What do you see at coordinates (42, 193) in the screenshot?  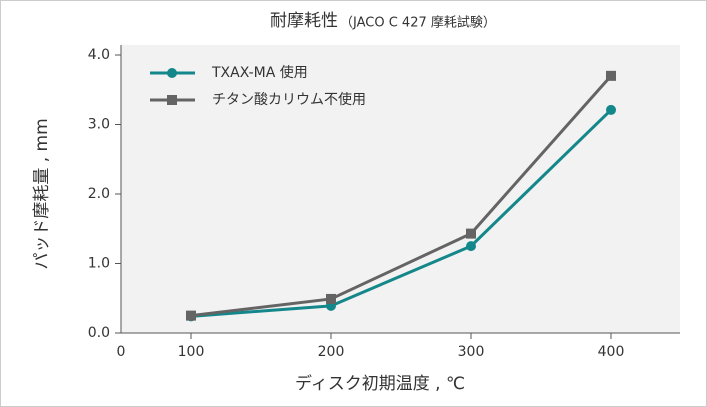 I see `y-axis-label: パッド摩耗量 , mm` at bounding box center [42, 193].